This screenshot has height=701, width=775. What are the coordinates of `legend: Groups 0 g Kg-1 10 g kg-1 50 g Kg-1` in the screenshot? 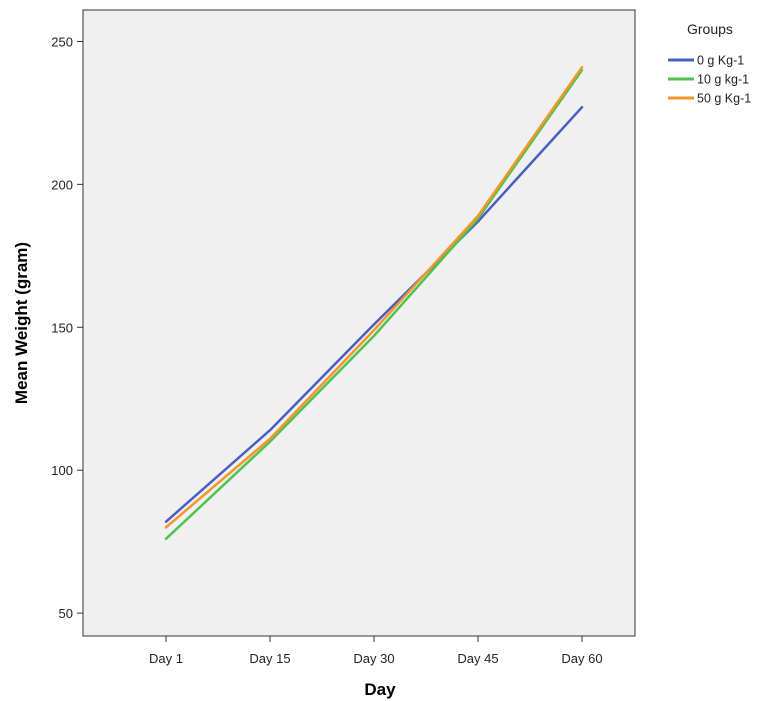 It's located at (709, 63).